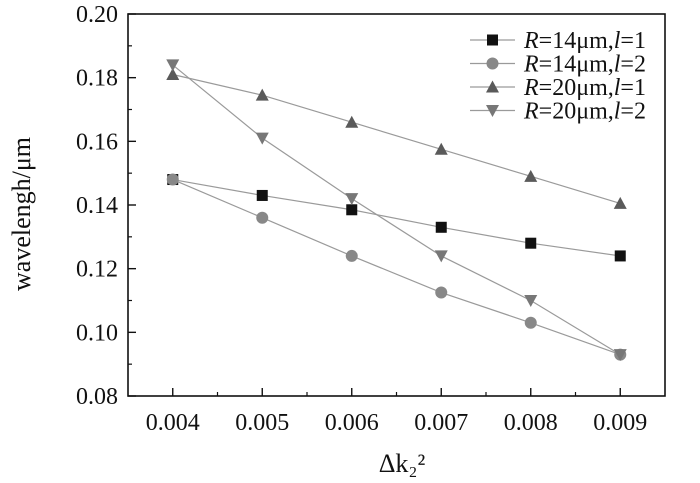 This screenshot has width=700, height=483. I want to click on x-tick-label: 0.007, so click(441, 423).